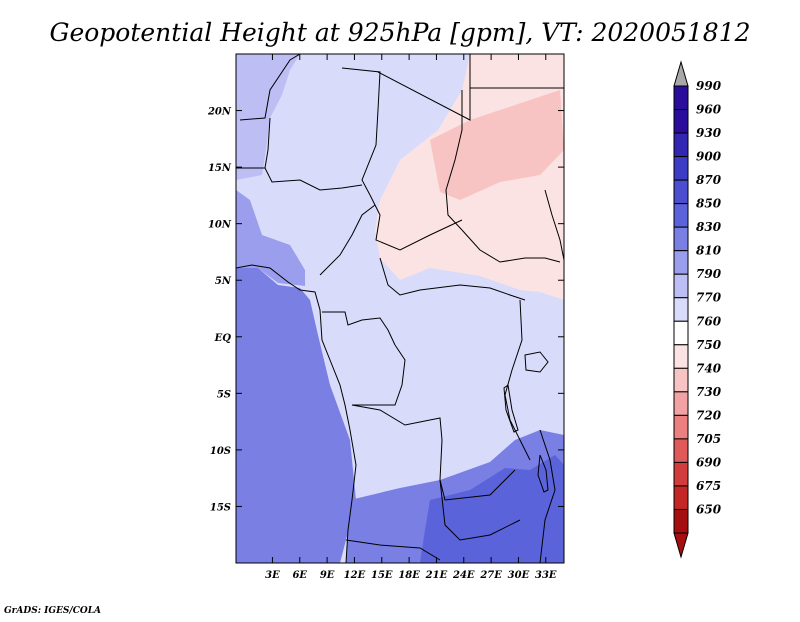 The image size is (800, 622). I want to click on field-region-ocean-southwest, so click(296, 415).